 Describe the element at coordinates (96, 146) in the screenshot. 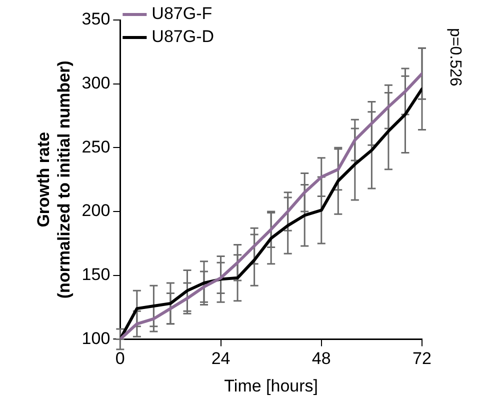

I see `y-tick-label: 250` at that location.